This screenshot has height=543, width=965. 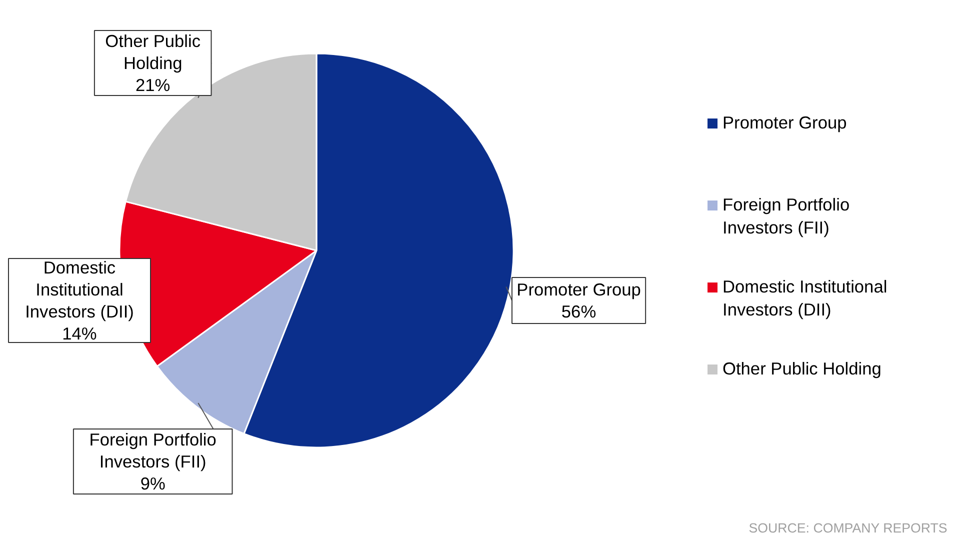 I want to click on legend-label: Domestic Institutional Investors (DII), so click(x=805, y=298).